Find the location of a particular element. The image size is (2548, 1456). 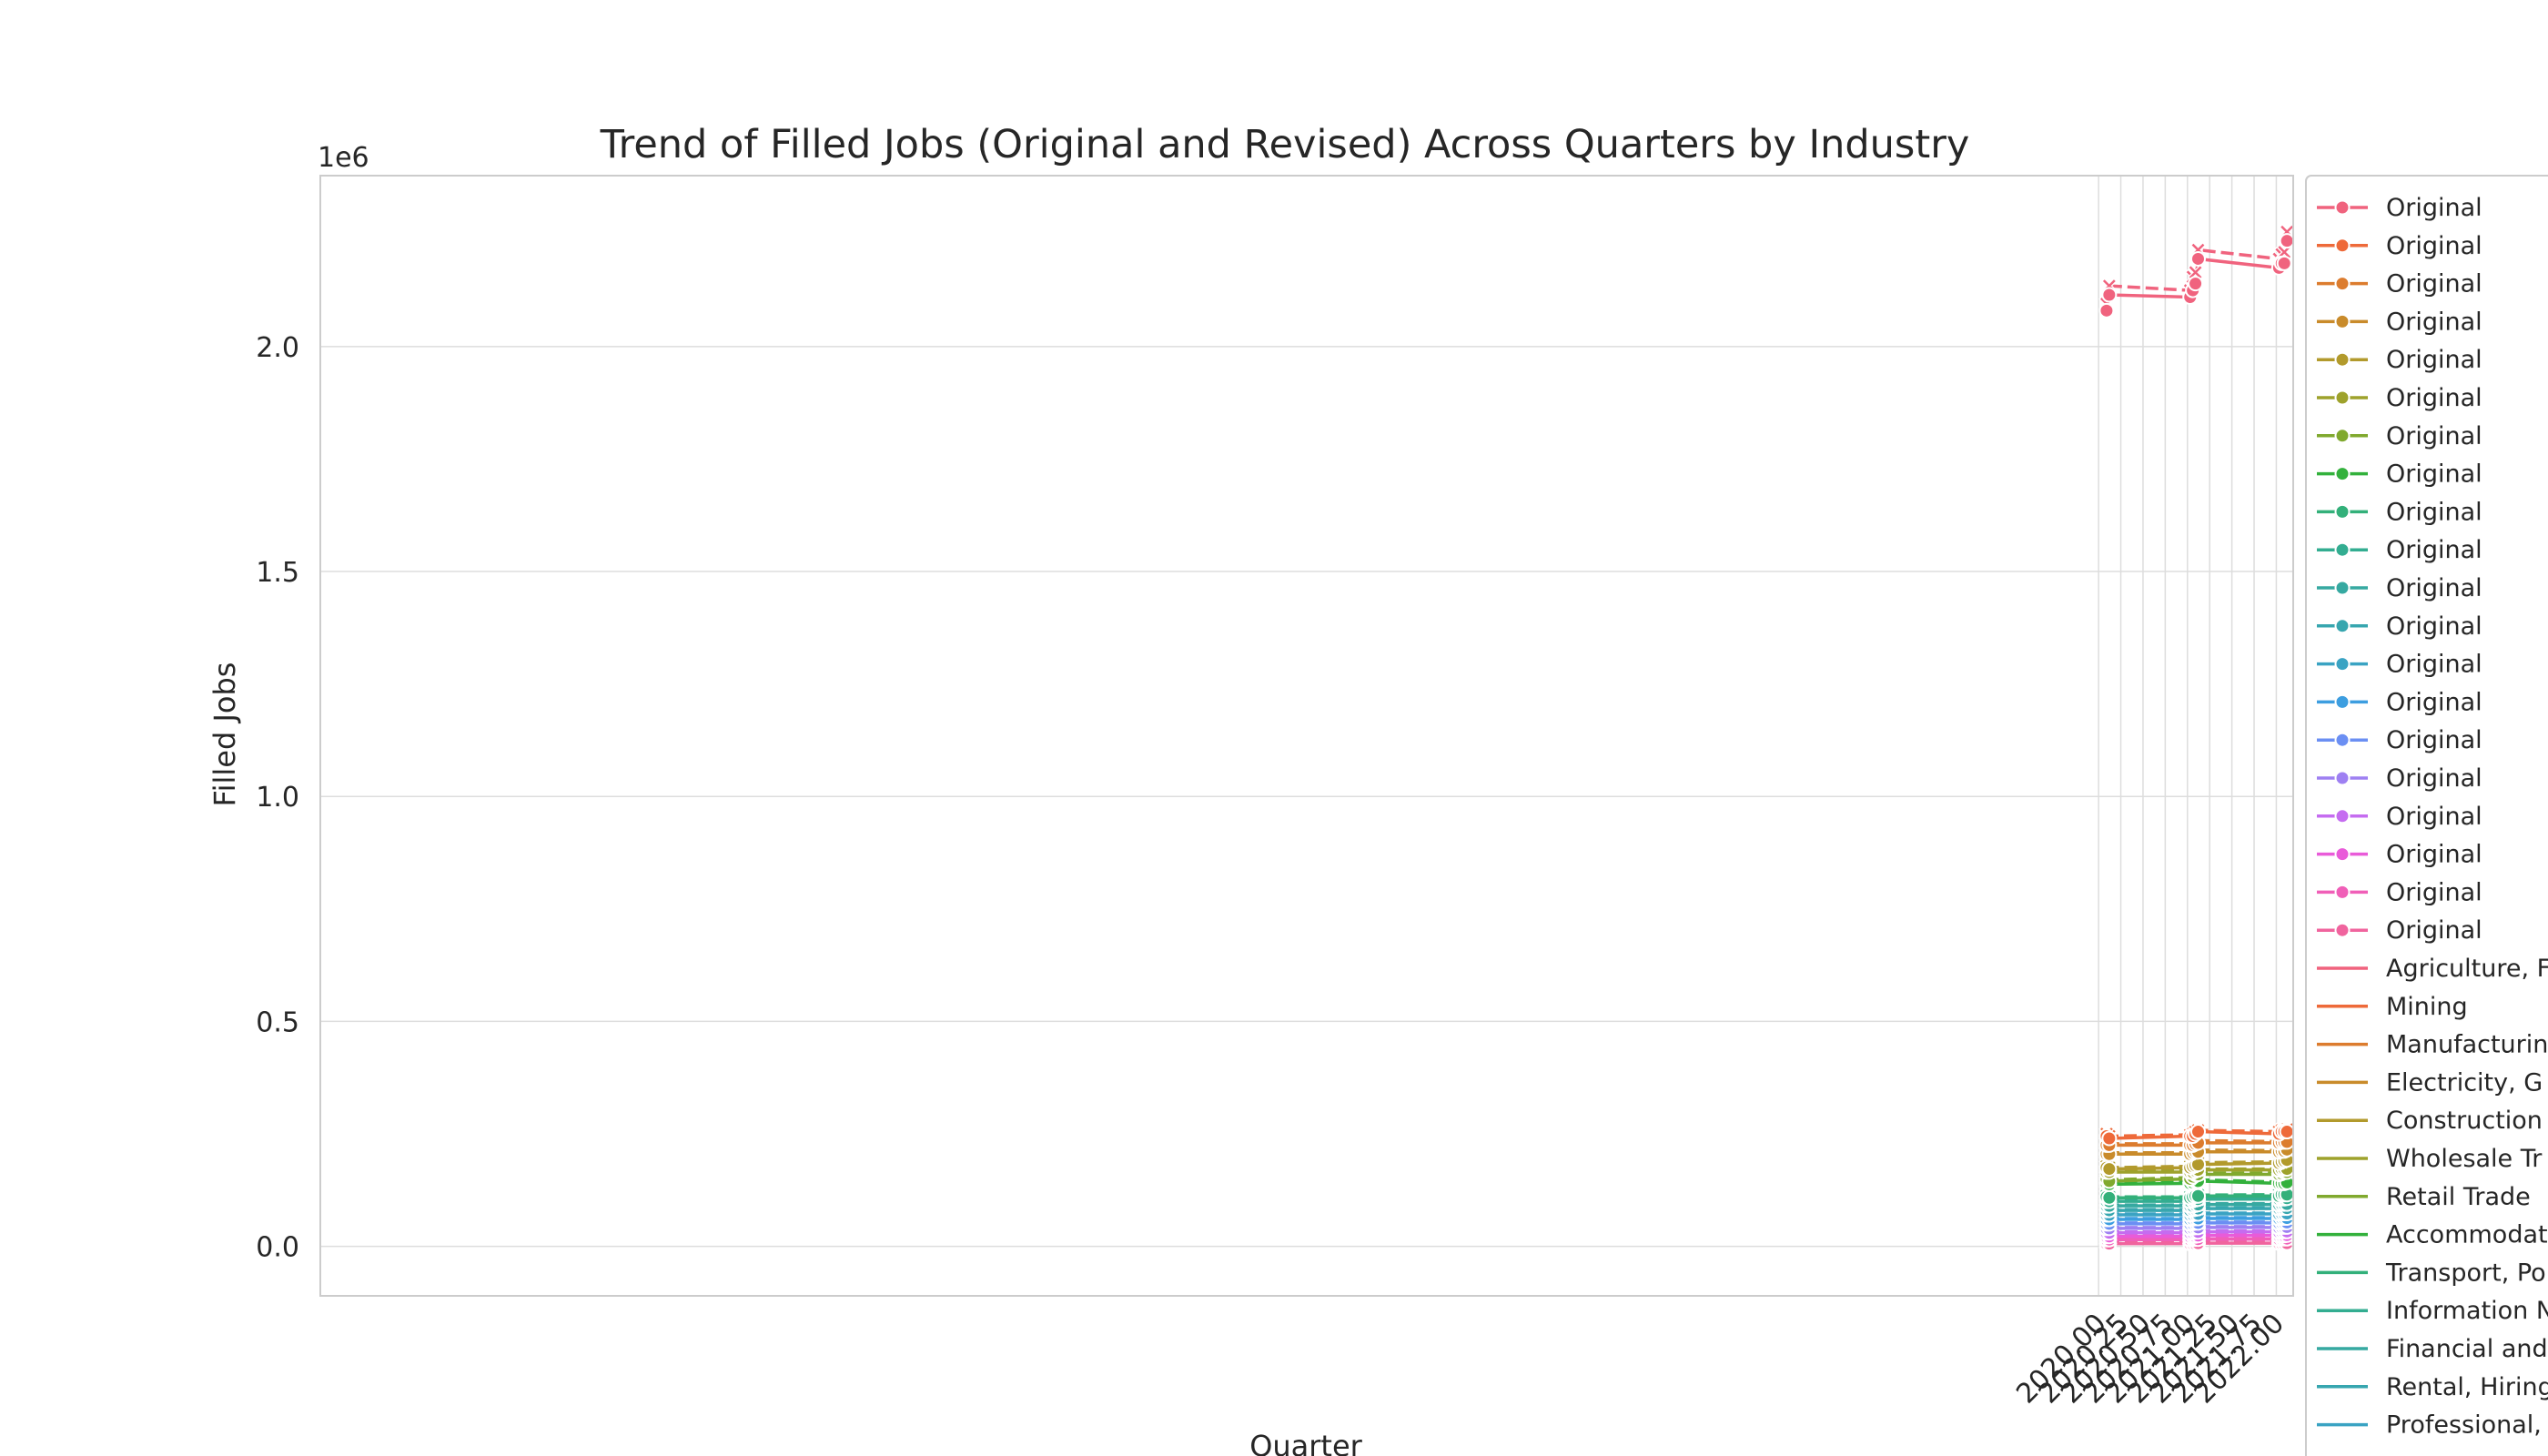

legend-label: Electricity, G is located at coordinates (2464, 1082).